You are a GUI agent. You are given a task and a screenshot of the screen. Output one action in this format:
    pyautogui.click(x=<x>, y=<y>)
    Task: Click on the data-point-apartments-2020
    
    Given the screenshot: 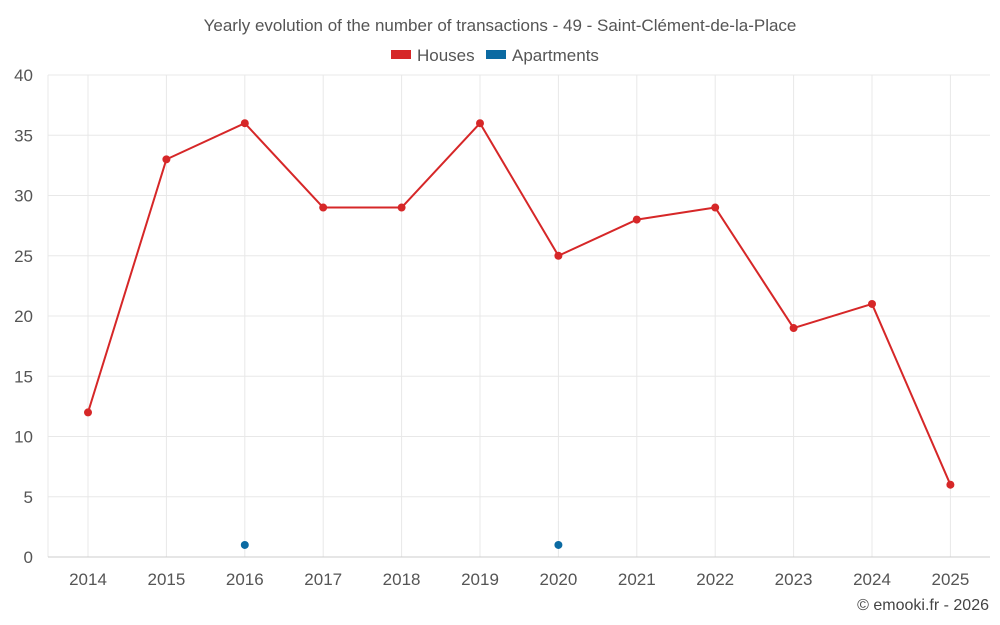 What is the action you would take?
    pyautogui.click(x=558, y=544)
    